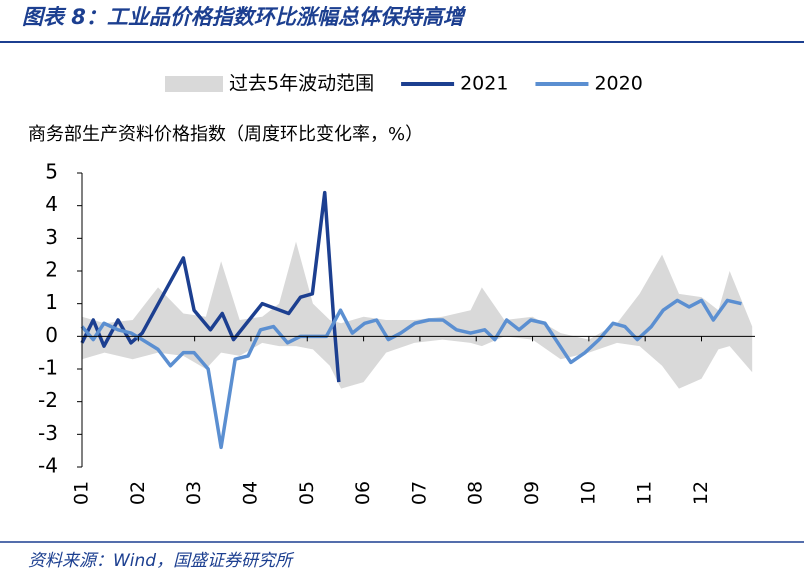 The height and width of the screenshot is (581, 804). I want to click on x-tick-label: 02, so click(138, 493).